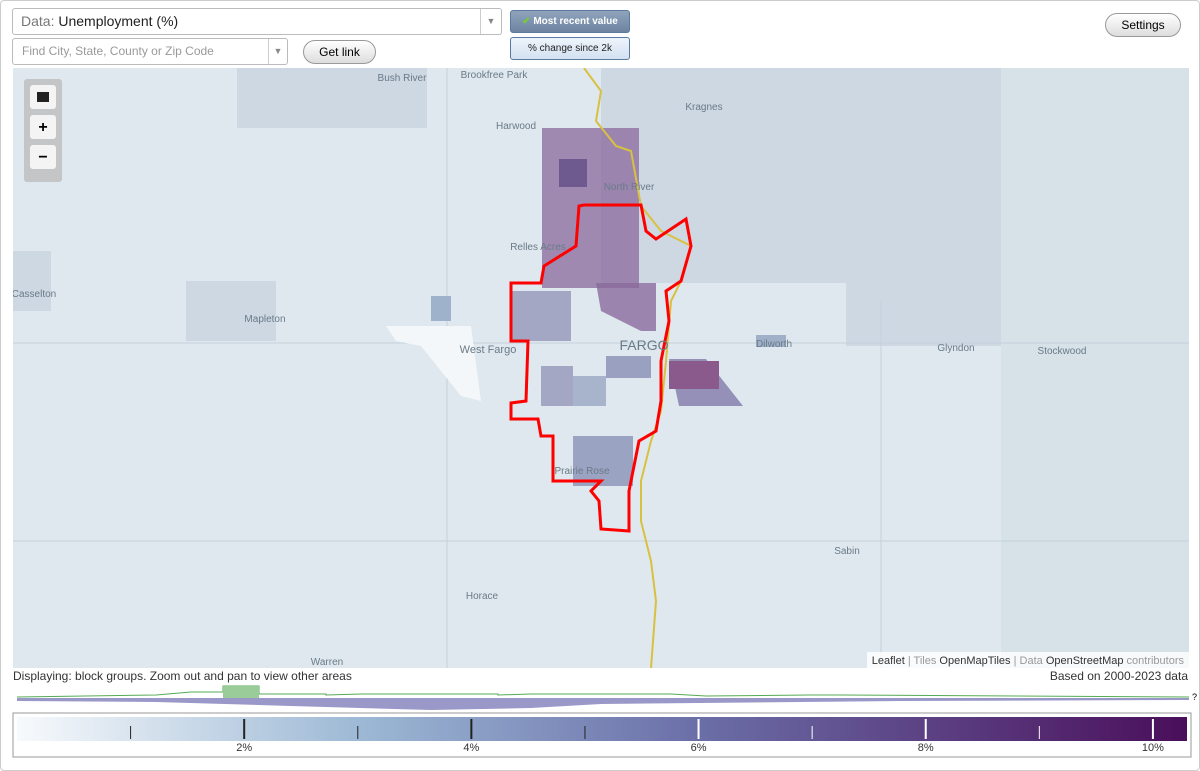 The image size is (1200, 771). I want to click on get-link-button: Get link, so click(339, 52).